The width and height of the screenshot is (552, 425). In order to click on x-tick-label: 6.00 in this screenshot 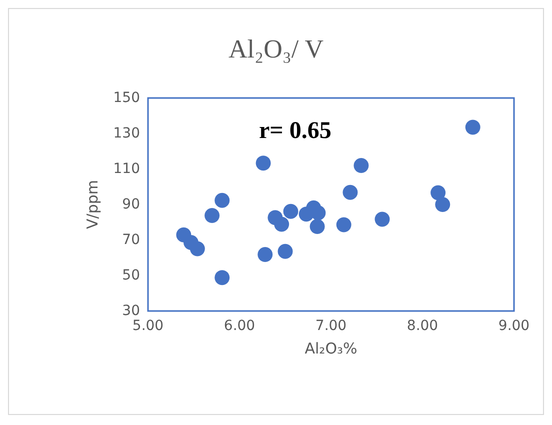, I will do `click(240, 326)`.